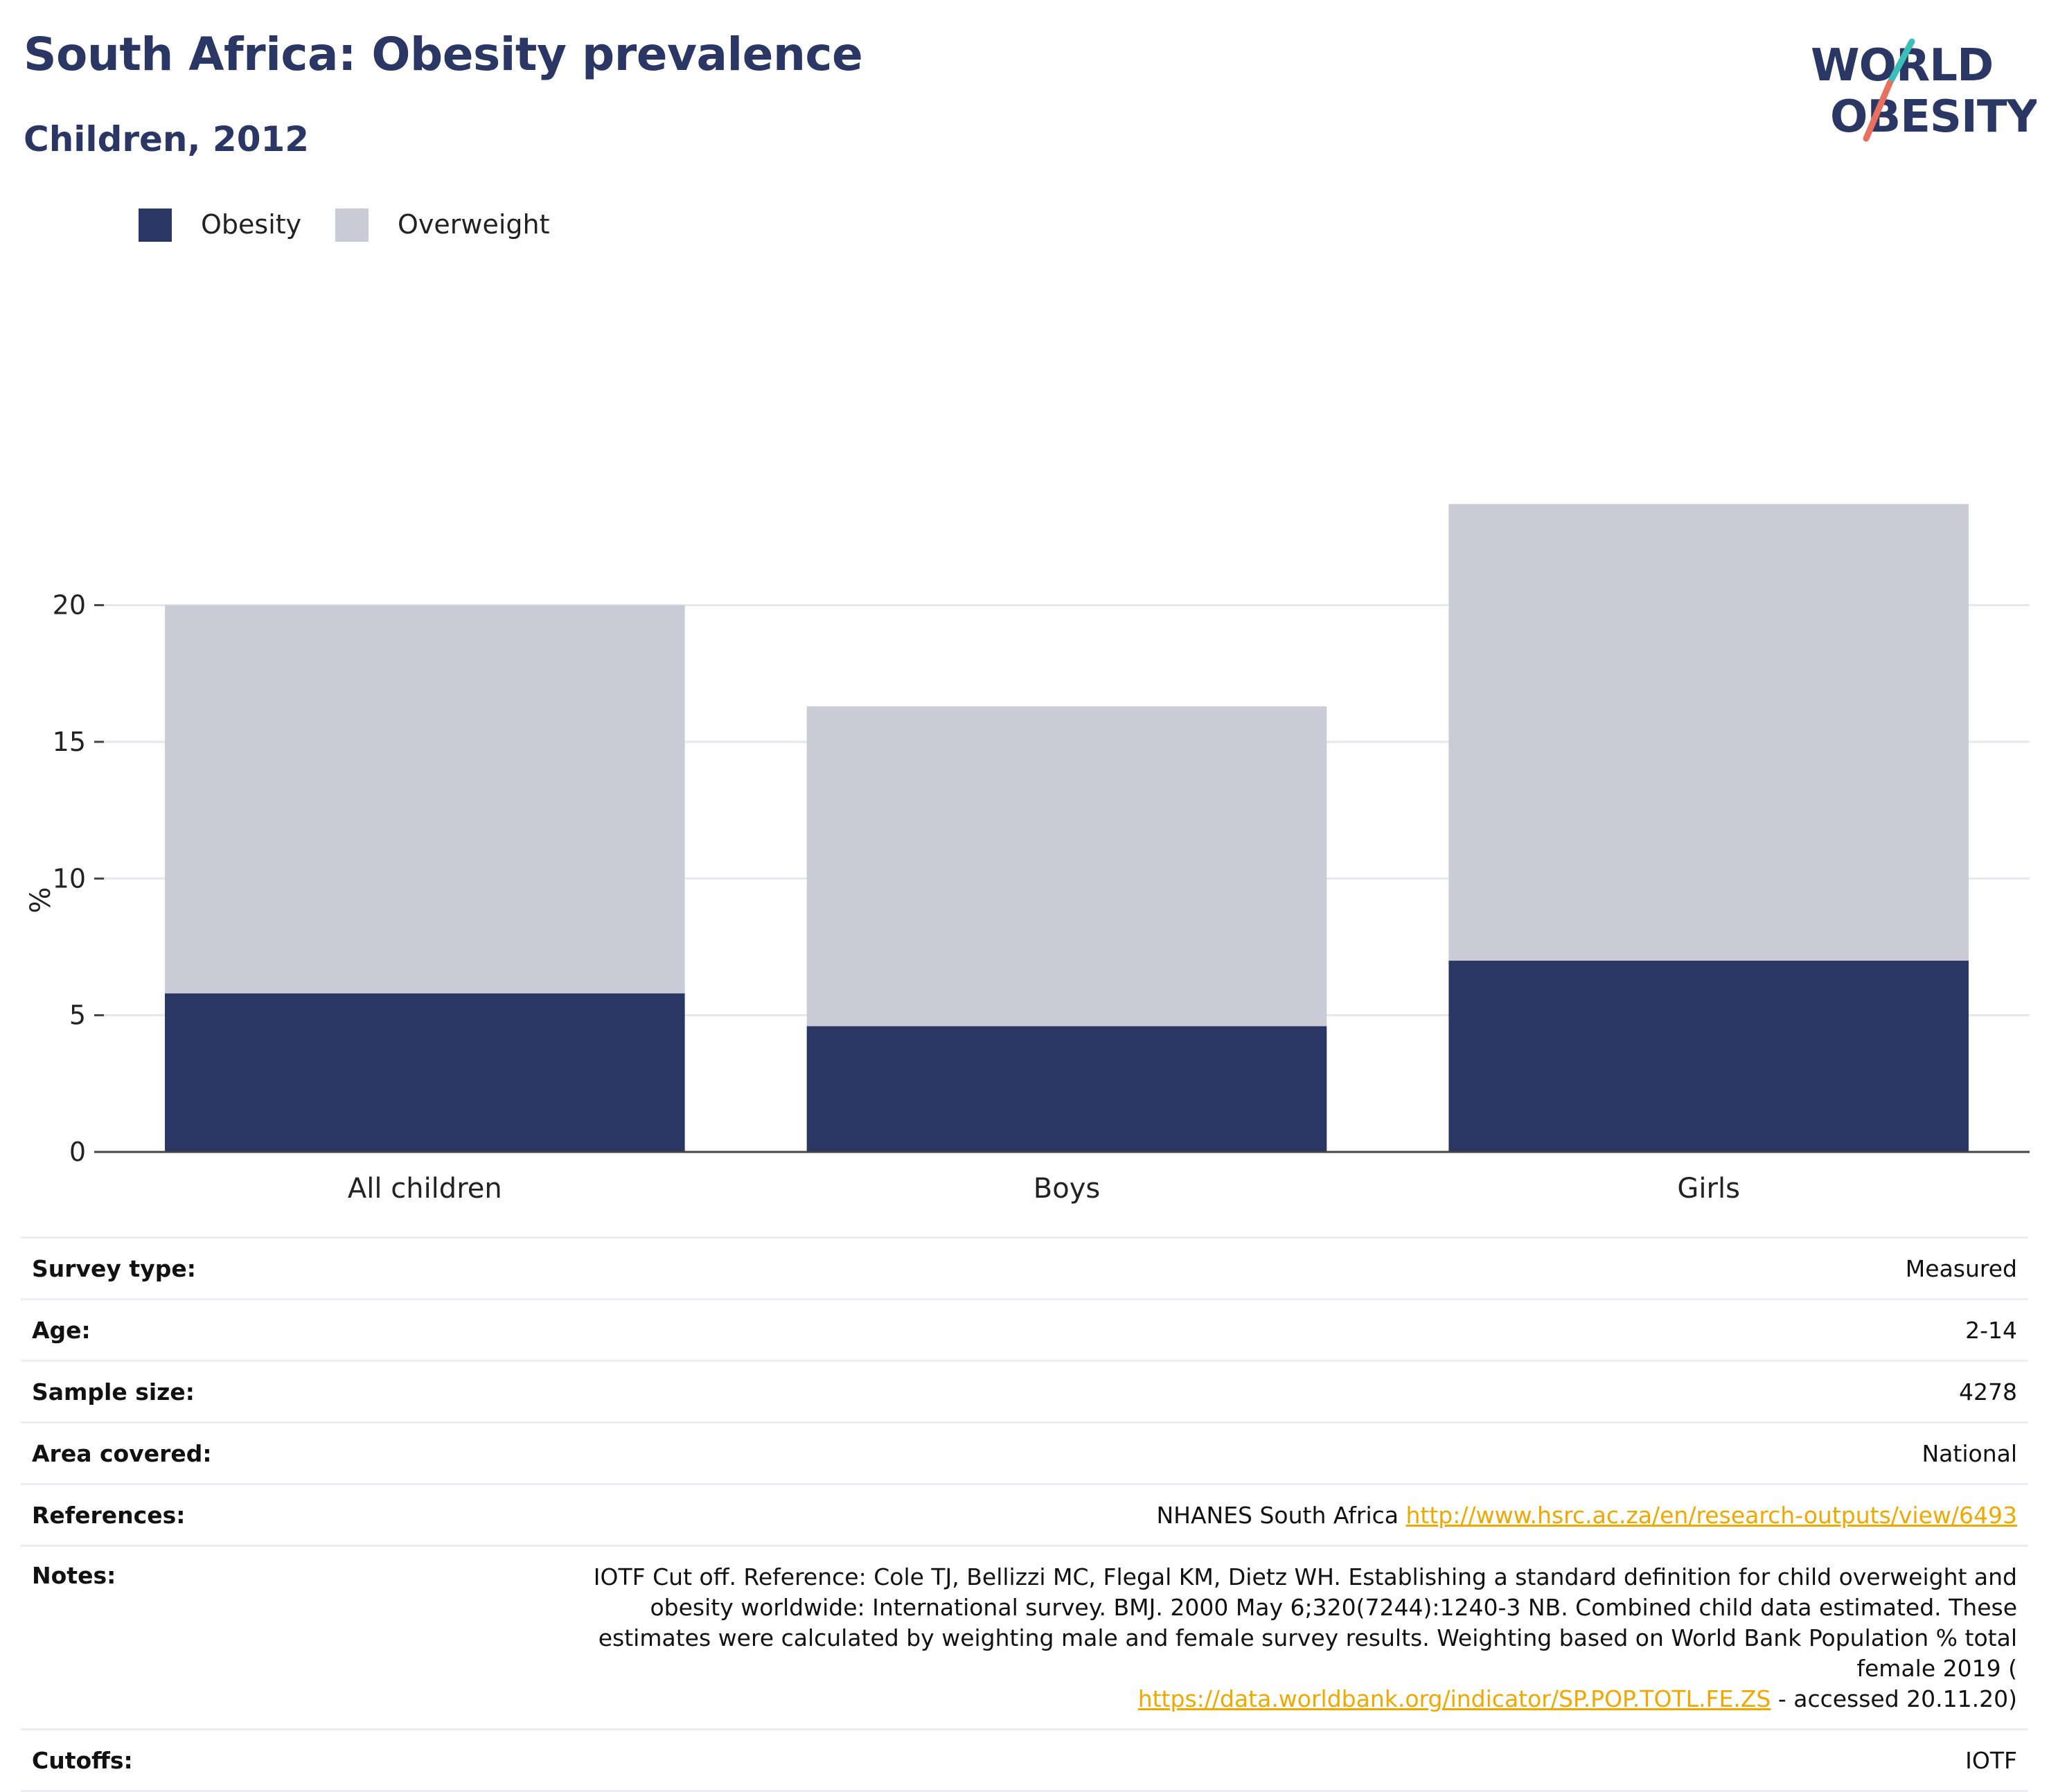 This screenshot has height=1792, width=2049. What do you see at coordinates (70, 605) in the screenshot?
I see `y-tick-label-20: 20` at bounding box center [70, 605].